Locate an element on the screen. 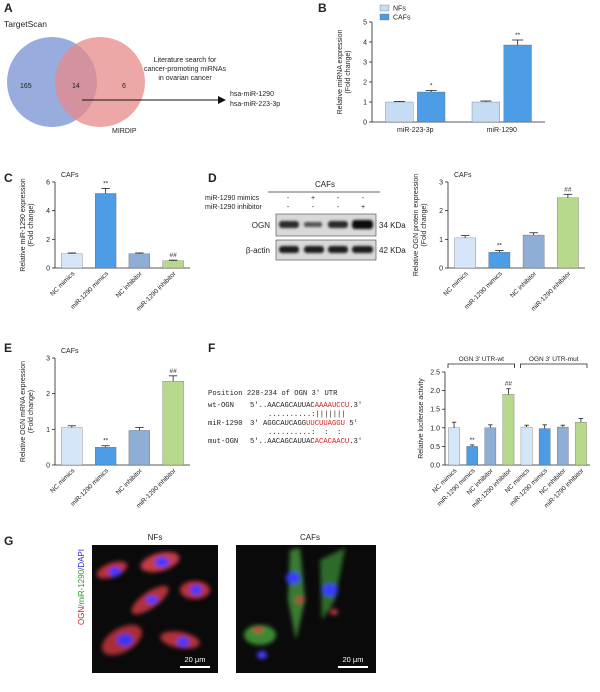 This screenshot has height=692, width=600. sequence-part: 5'..AACAGCAUUAC is located at coordinates (282, 406).